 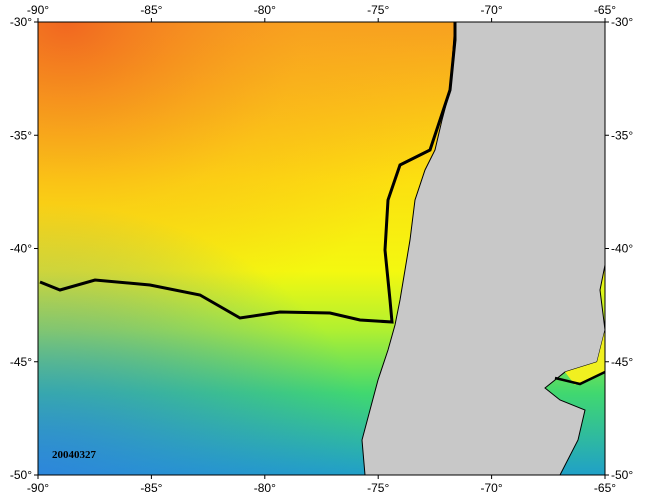 What do you see at coordinates (74, 455) in the screenshot?
I see `date-label: 20040327` at bounding box center [74, 455].